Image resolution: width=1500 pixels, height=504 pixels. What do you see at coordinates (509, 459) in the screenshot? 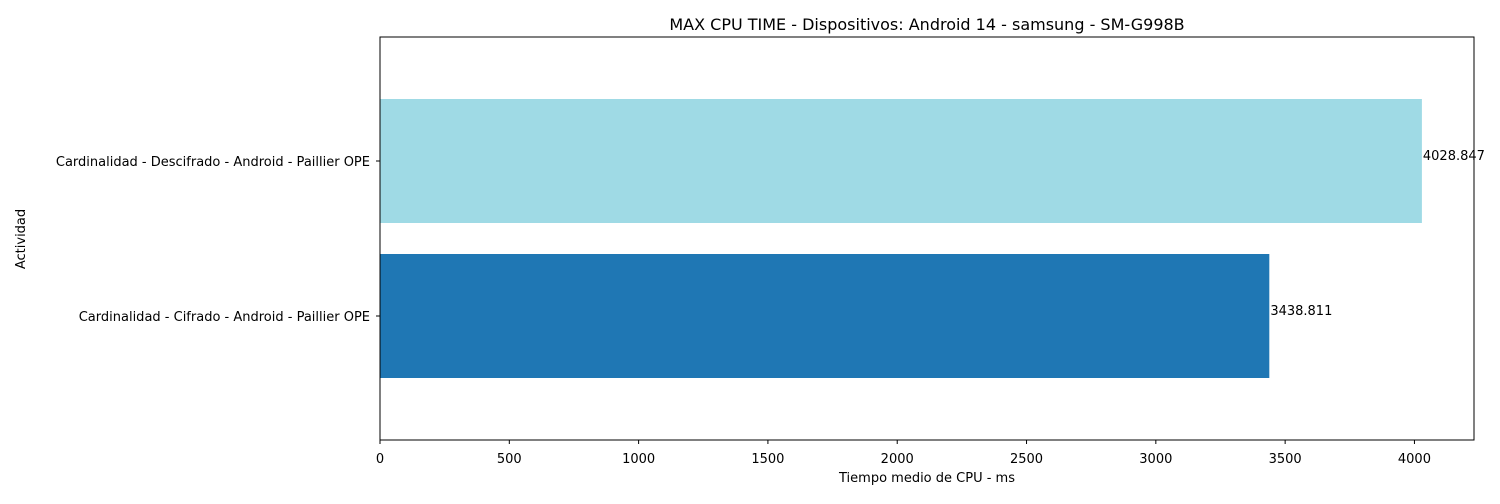
I see `x-tick-label-2: 500` at bounding box center [509, 459].